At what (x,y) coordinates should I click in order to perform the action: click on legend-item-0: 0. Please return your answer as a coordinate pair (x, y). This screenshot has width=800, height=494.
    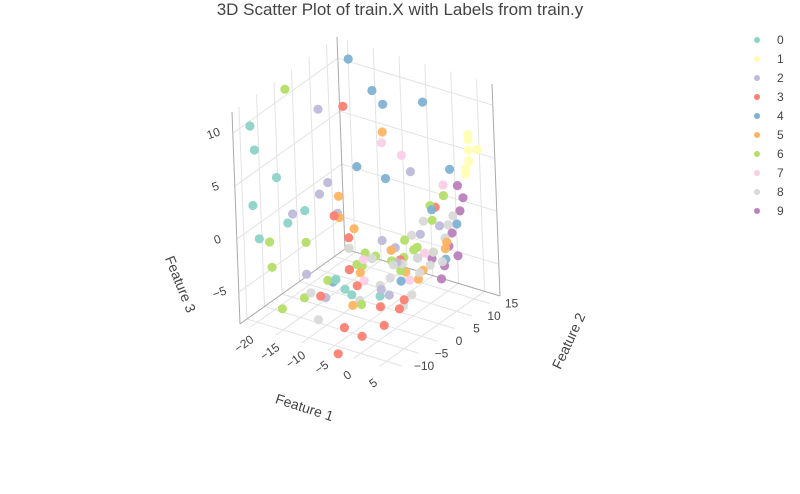
    Looking at the image, I should click on (769, 40).